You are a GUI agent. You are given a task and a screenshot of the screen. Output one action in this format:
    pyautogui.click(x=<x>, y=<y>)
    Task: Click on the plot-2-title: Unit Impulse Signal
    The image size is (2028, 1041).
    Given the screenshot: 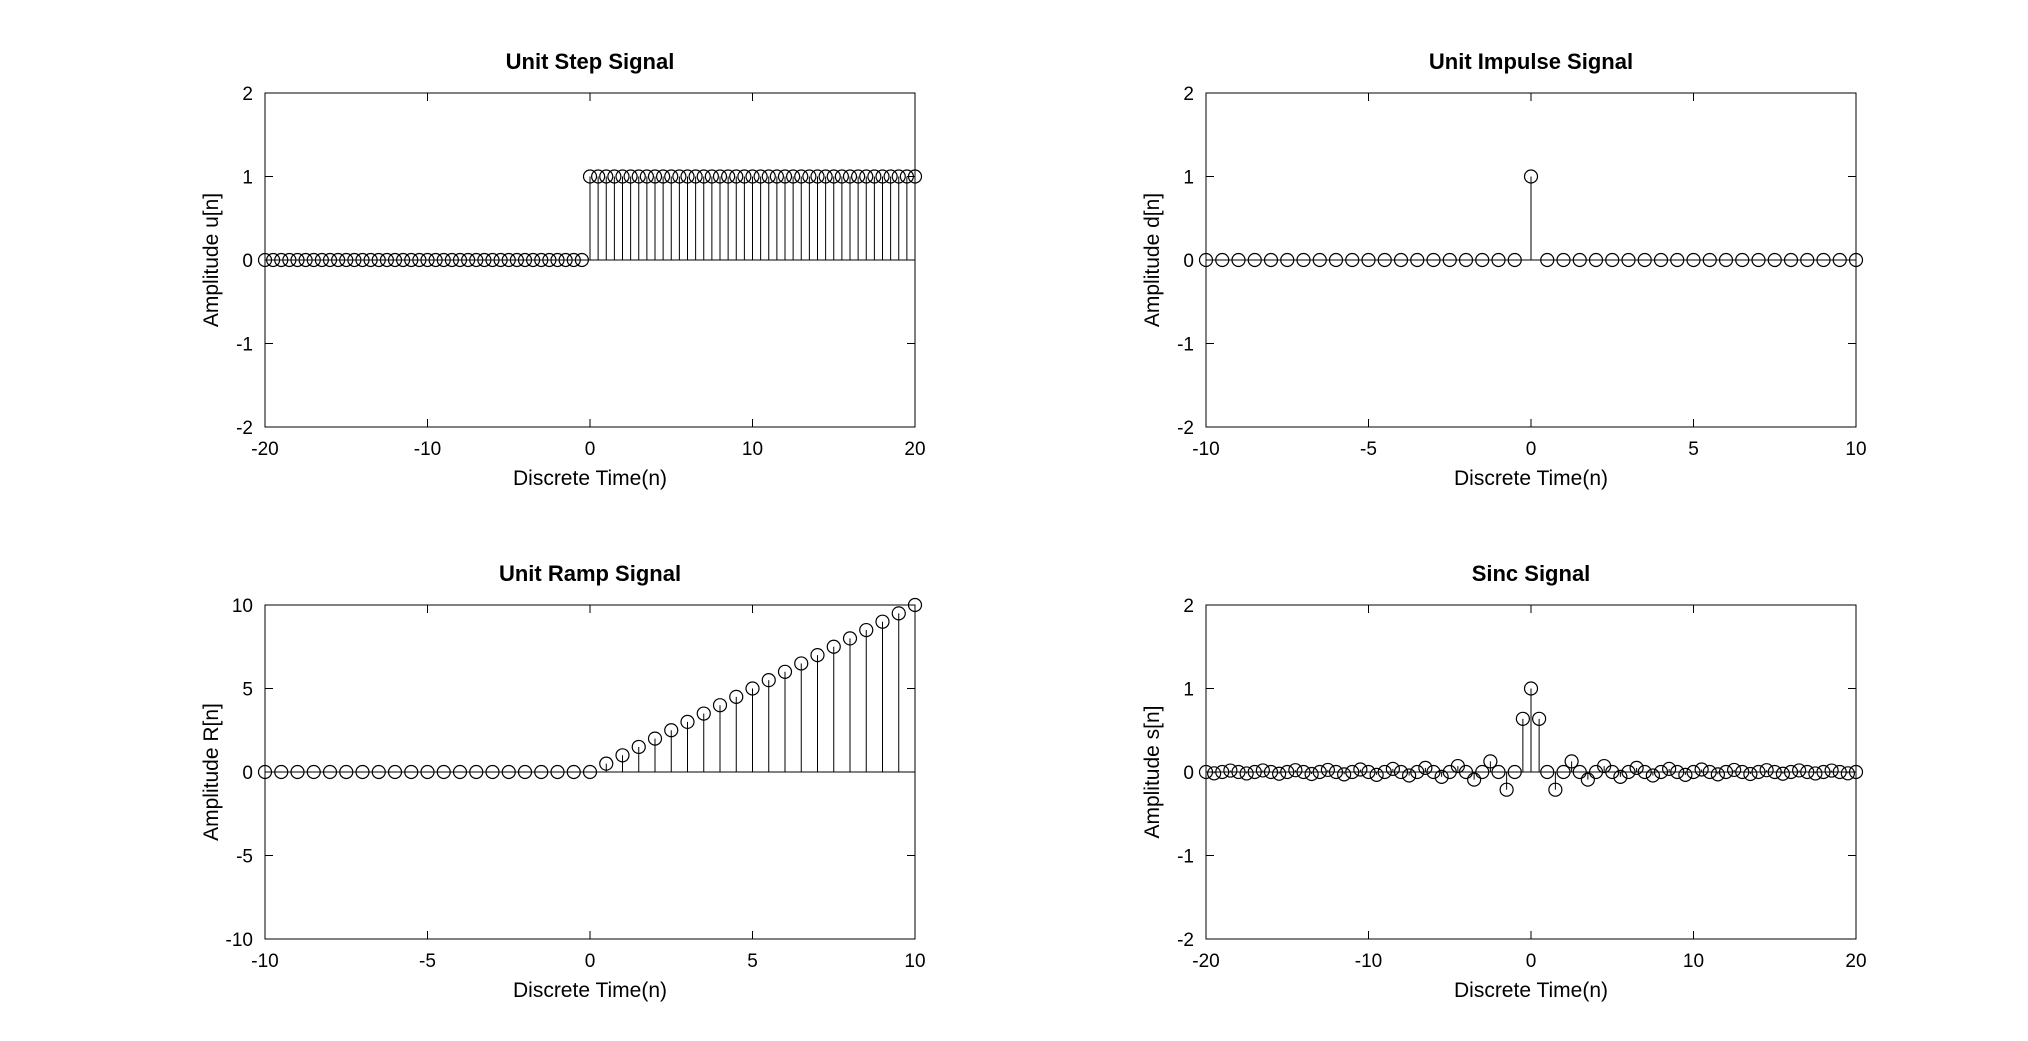 What is the action you would take?
    pyautogui.click(x=1531, y=61)
    